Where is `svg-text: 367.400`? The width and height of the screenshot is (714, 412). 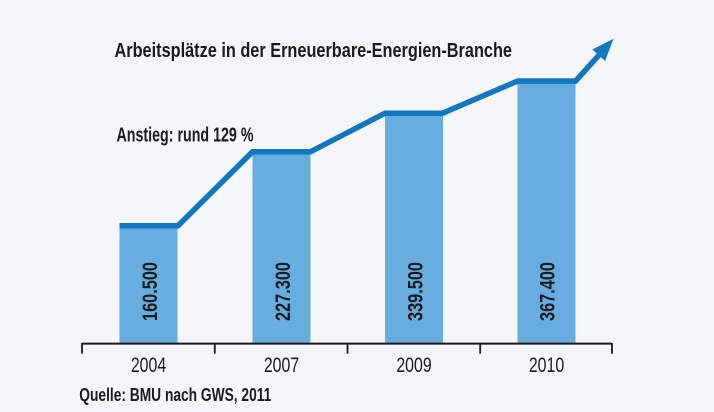
svg-text: 367.400 is located at coordinates (548, 291).